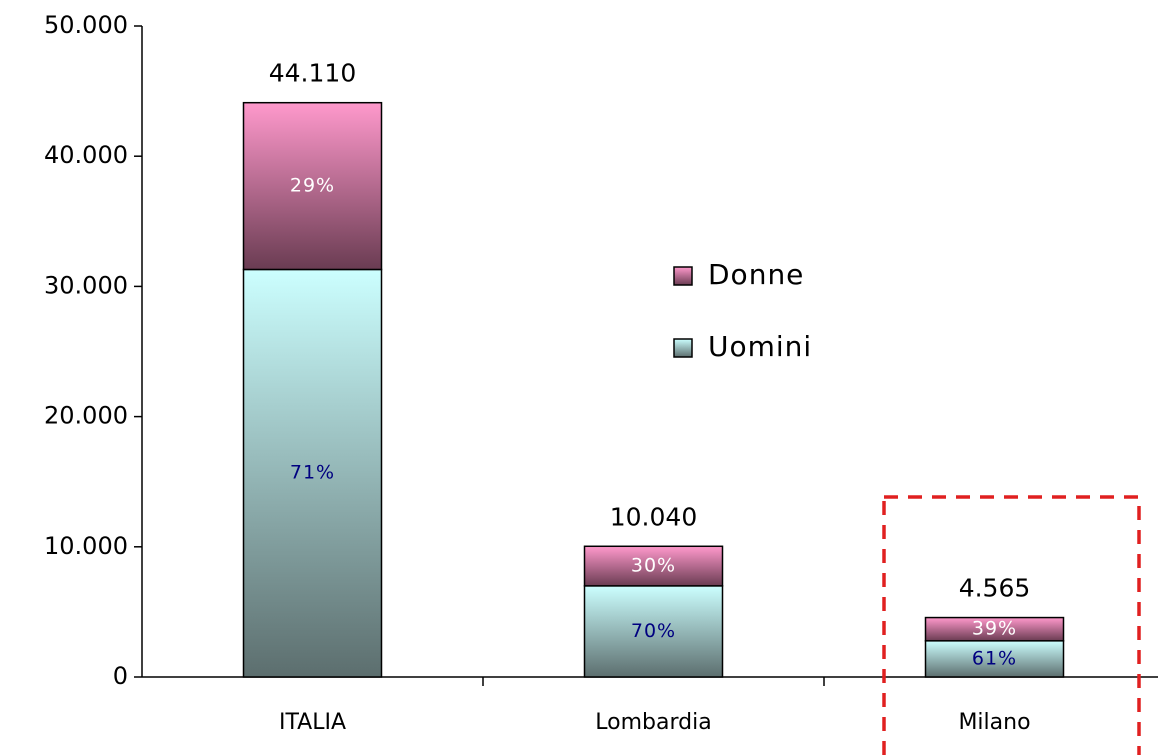 This screenshot has width=1158, height=755. I want to click on segment-label: 71%, so click(312, 473).